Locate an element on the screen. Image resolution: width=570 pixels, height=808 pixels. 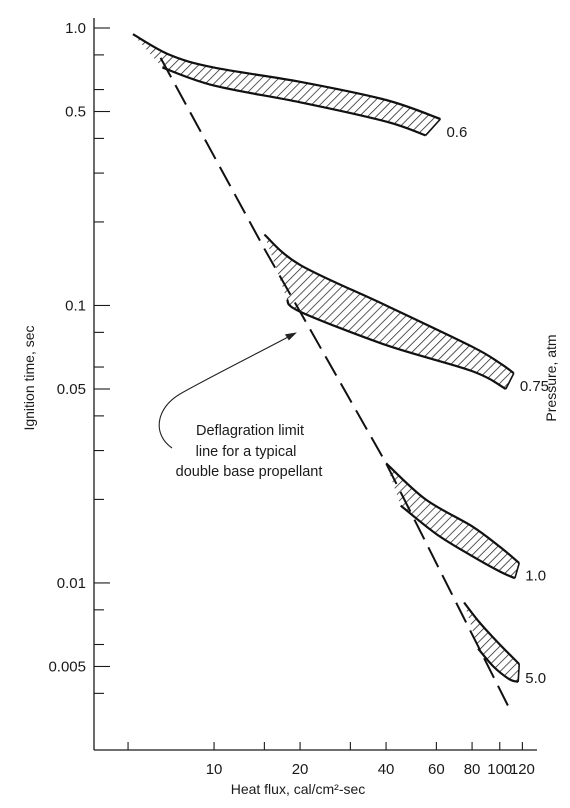
y-tick-label: 0.005 is located at coordinates (67, 666).